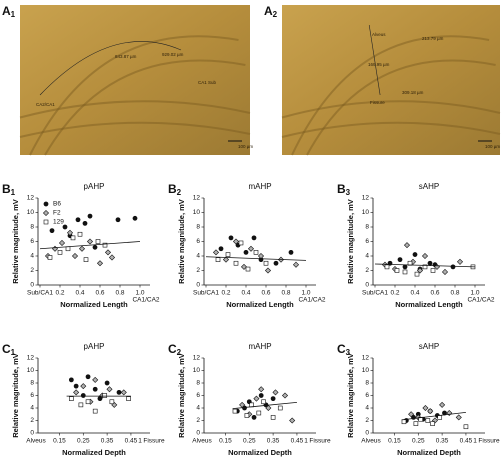 This screenshot has height=458, width=501. I want to click on panel-subscript: 2, so click(275, 14).